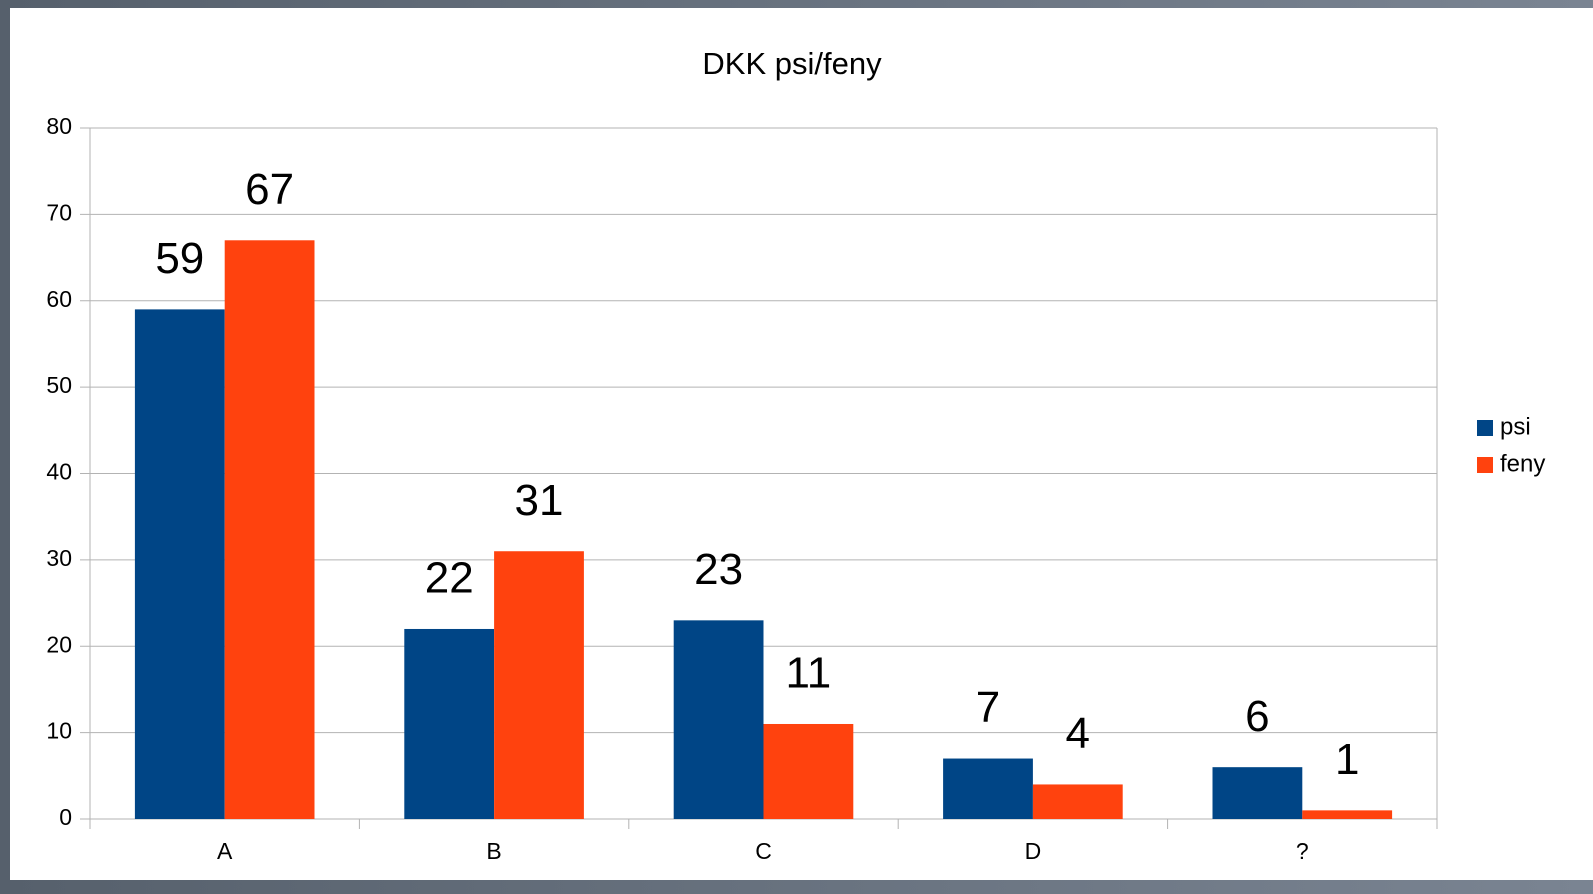 The width and height of the screenshot is (1593, 894). Describe the element at coordinates (988, 707) in the screenshot. I see `data-label: 7` at that location.